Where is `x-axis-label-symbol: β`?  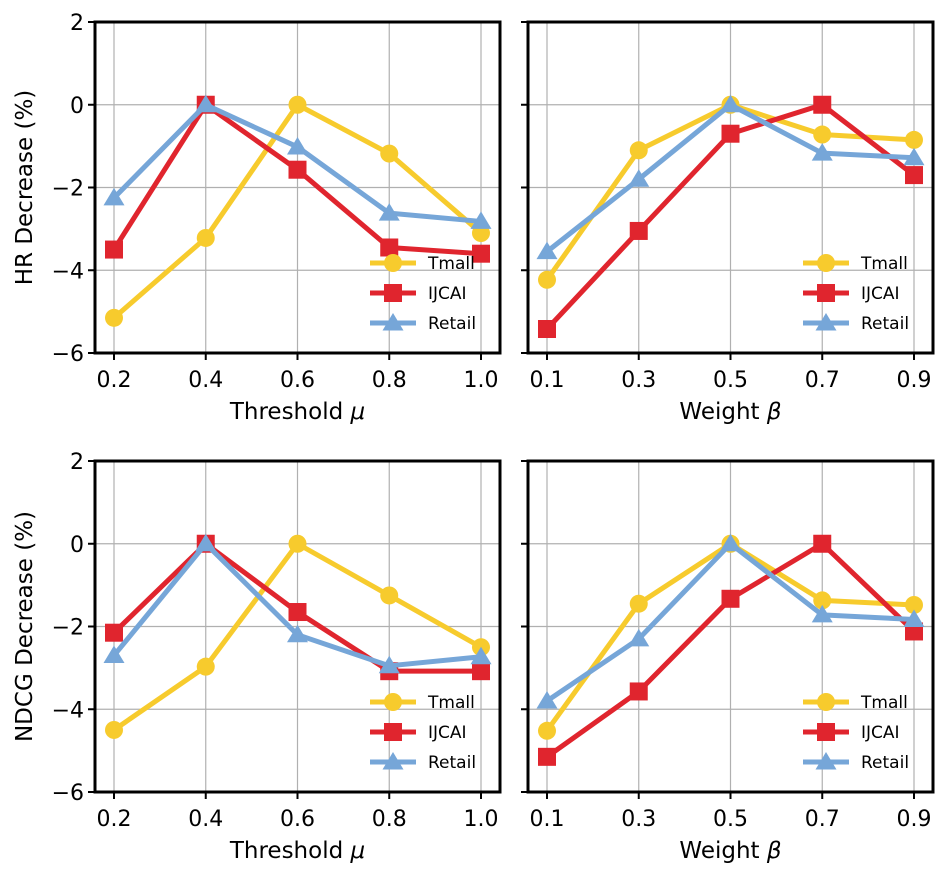 x-axis-label-symbol: β is located at coordinates (774, 851).